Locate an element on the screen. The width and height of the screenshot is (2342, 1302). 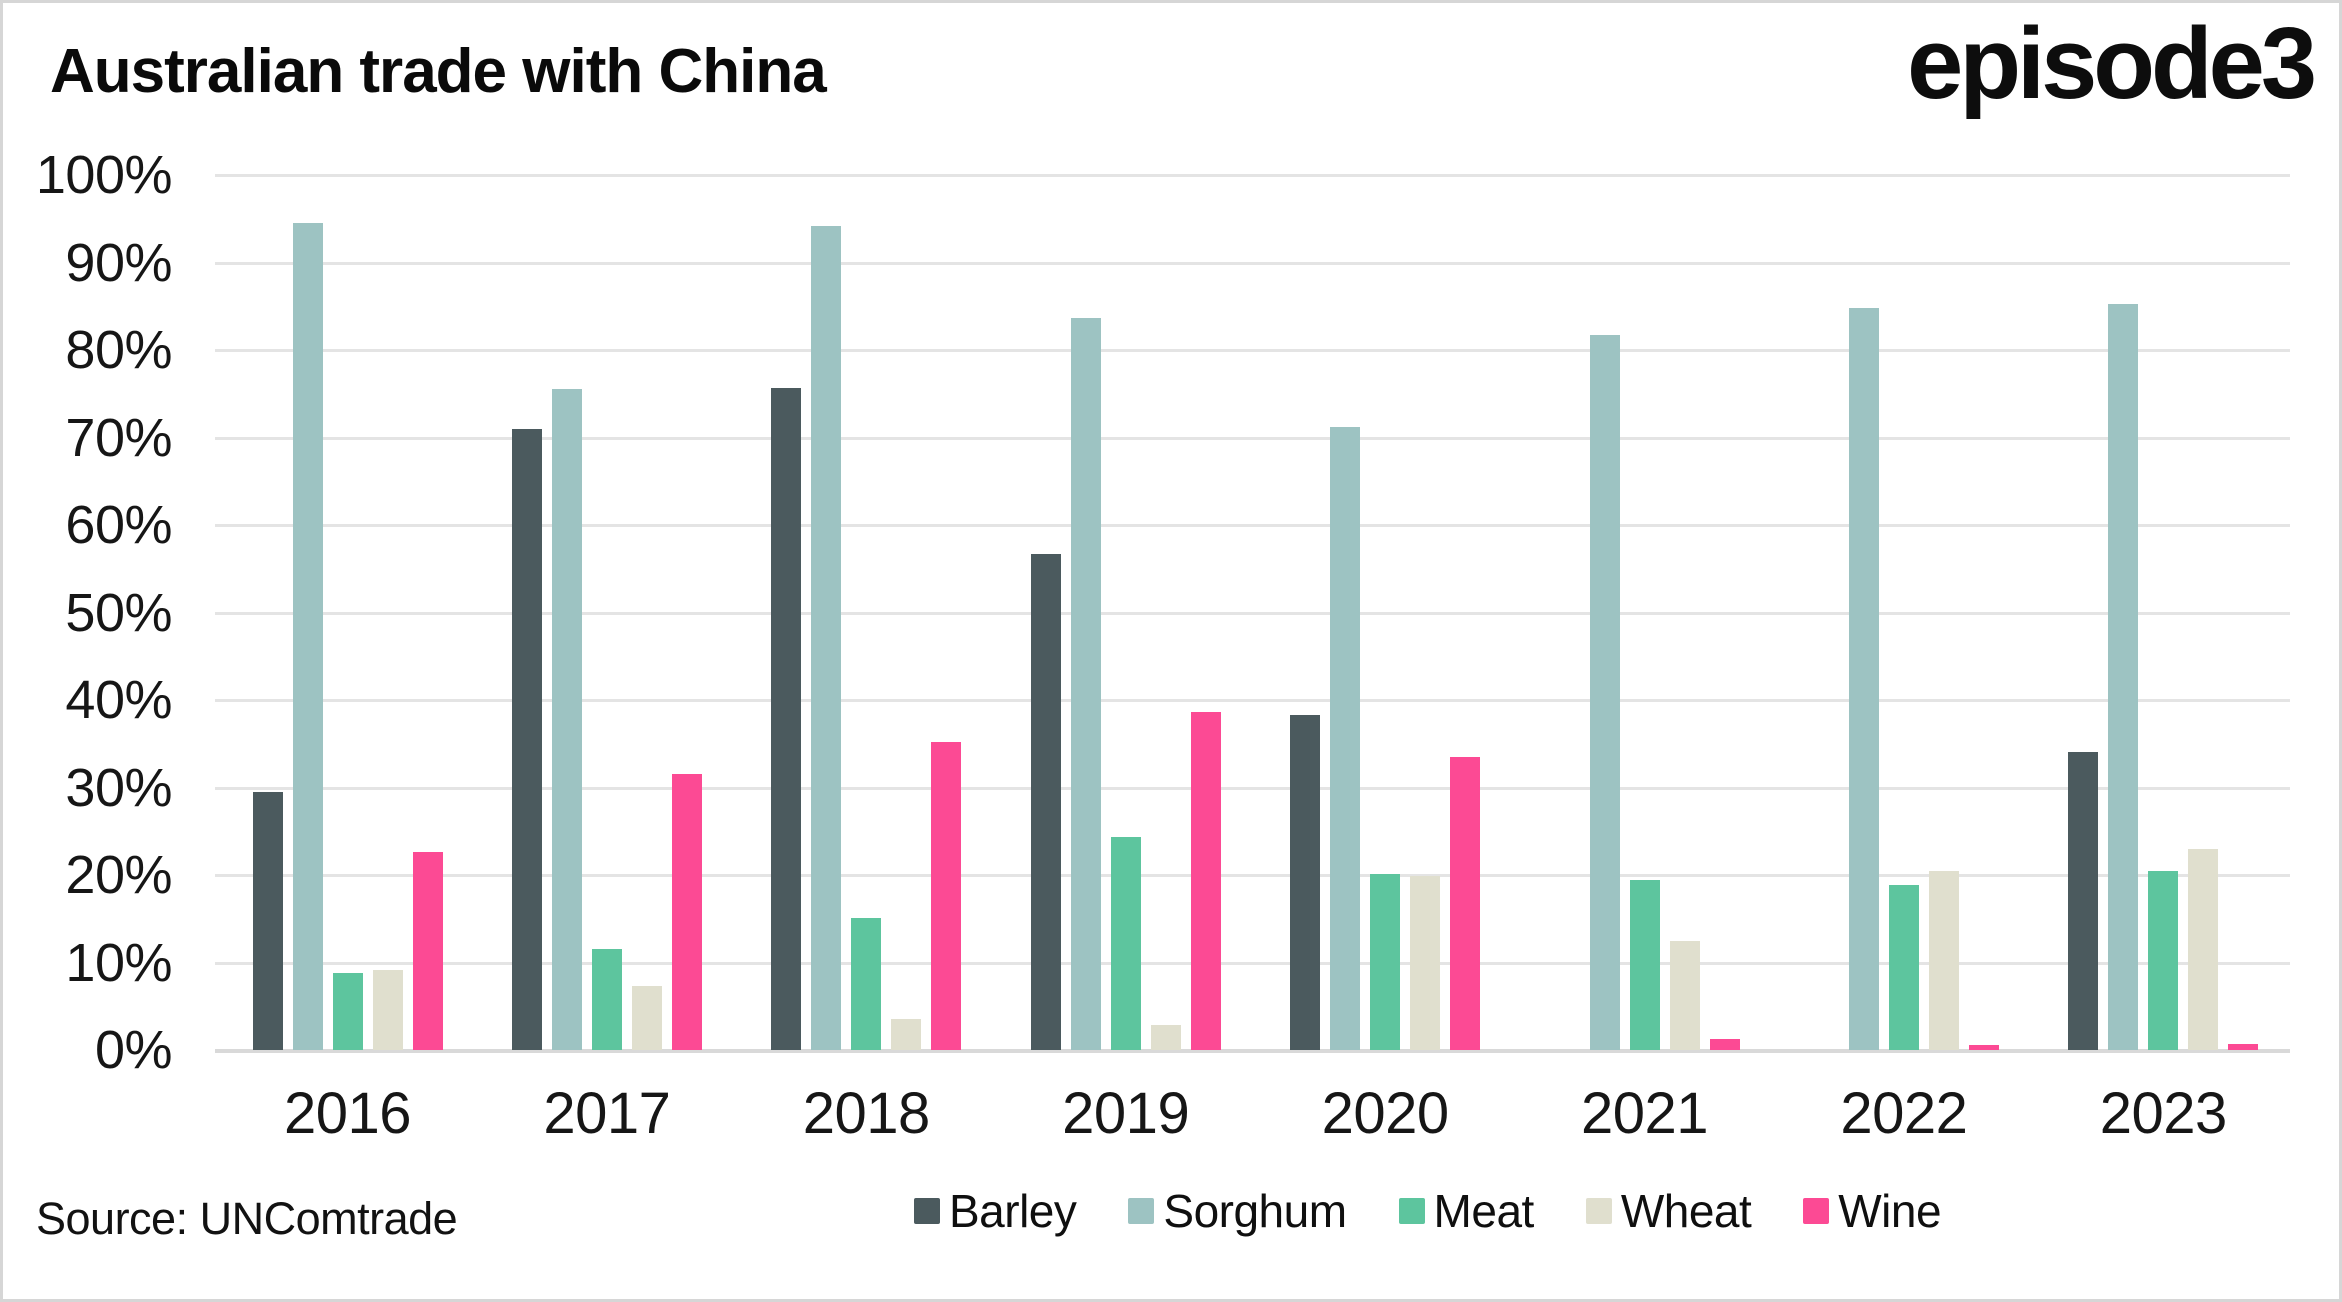
bar-wine-2021 is located at coordinates (1724, 1044).